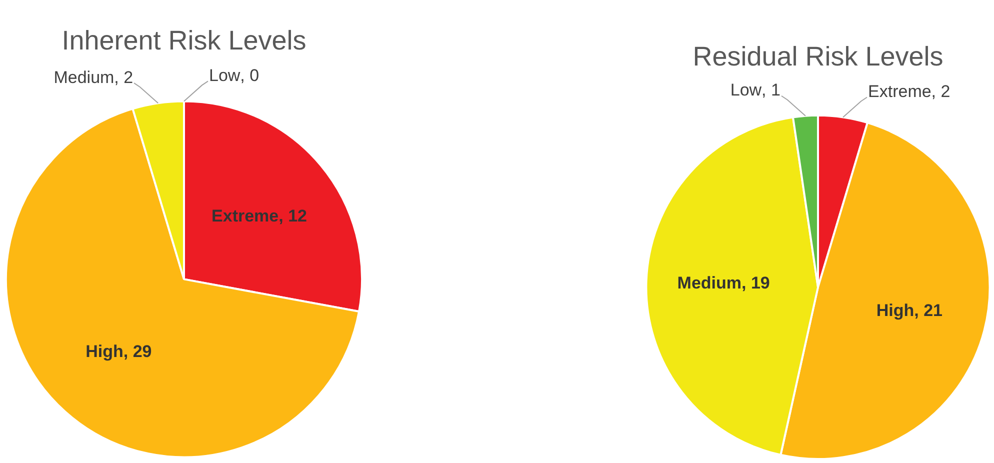  Describe the element at coordinates (818, 57) in the screenshot. I see `chart-title: Residual Risk Levels` at that location.